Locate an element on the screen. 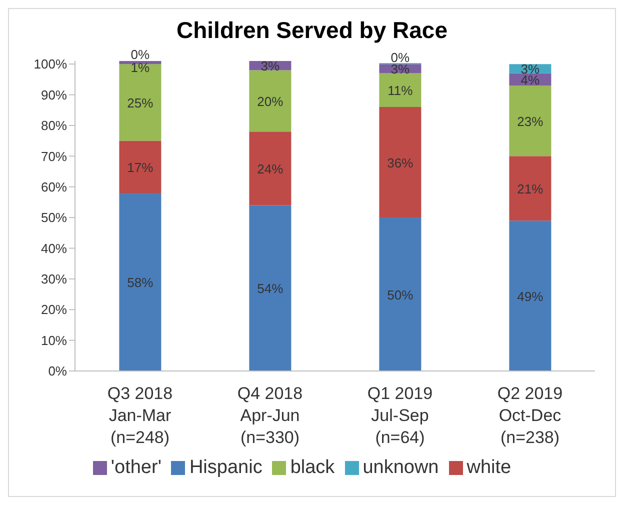 The height and width of the screenshot is (505, 624). x-tick-label: Q4 2018 Apr-Jun (n=330) is located at coordinates (270, 415).